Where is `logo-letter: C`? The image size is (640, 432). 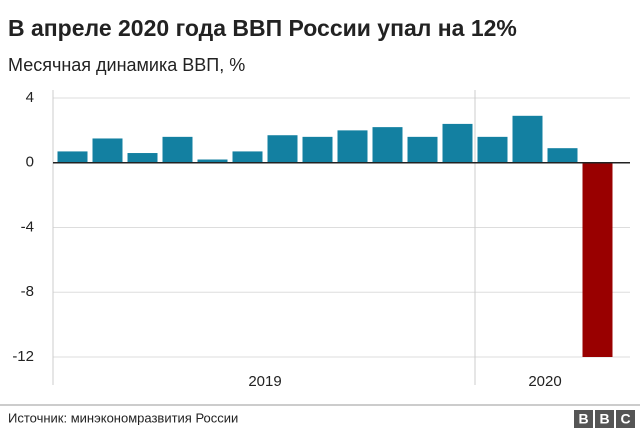 logo-letter: C is located at coordinates (625, 419).